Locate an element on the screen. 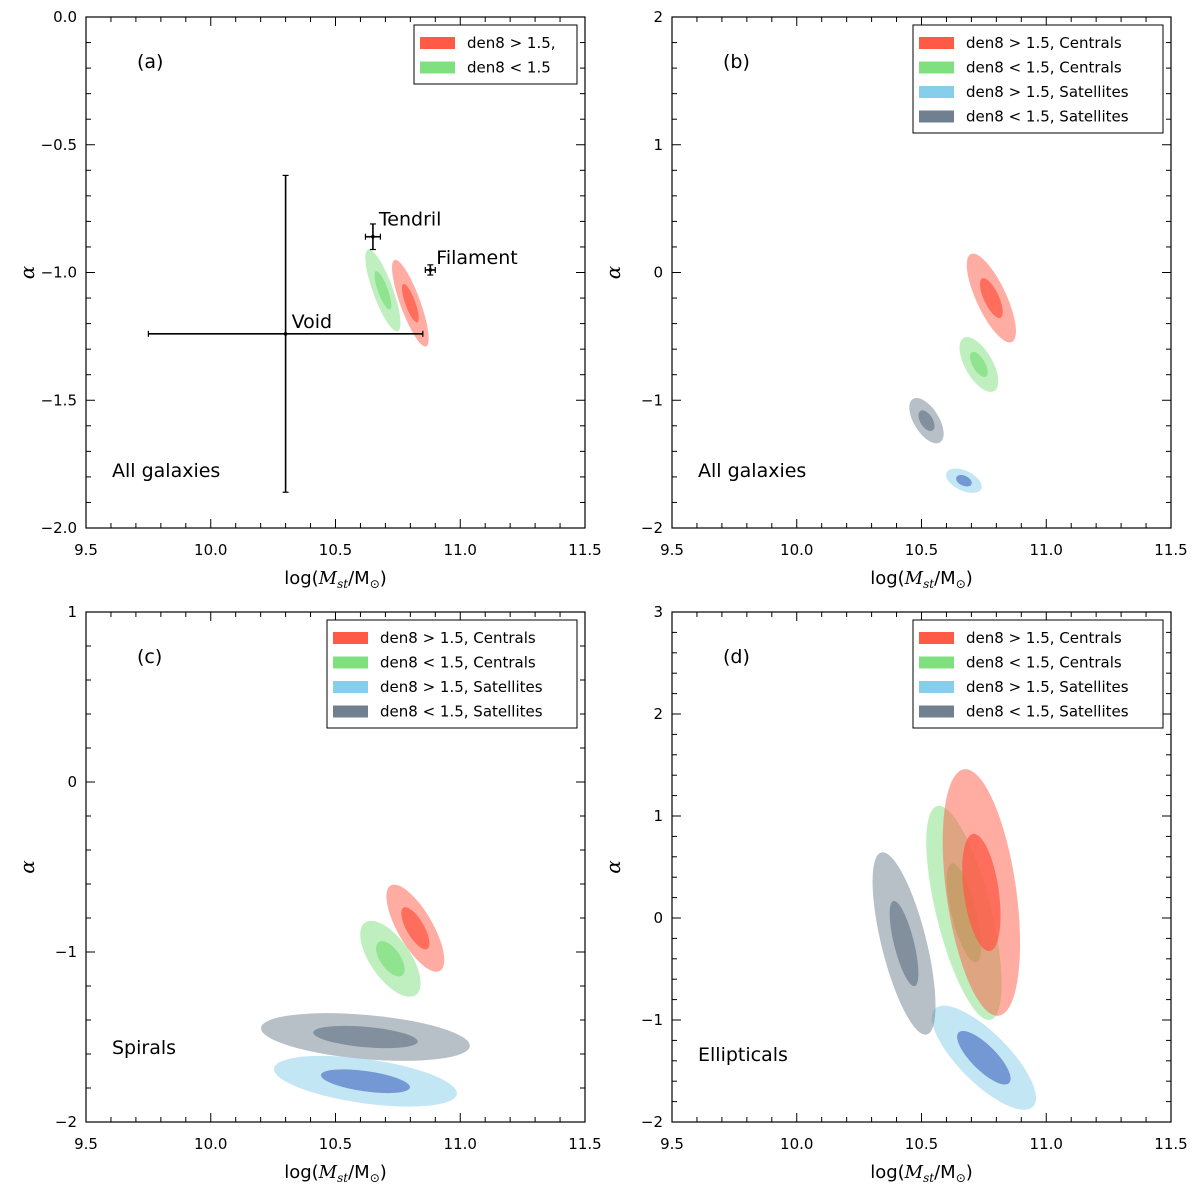  errorbar-point-void: Void is located at coordinates (285, 333).